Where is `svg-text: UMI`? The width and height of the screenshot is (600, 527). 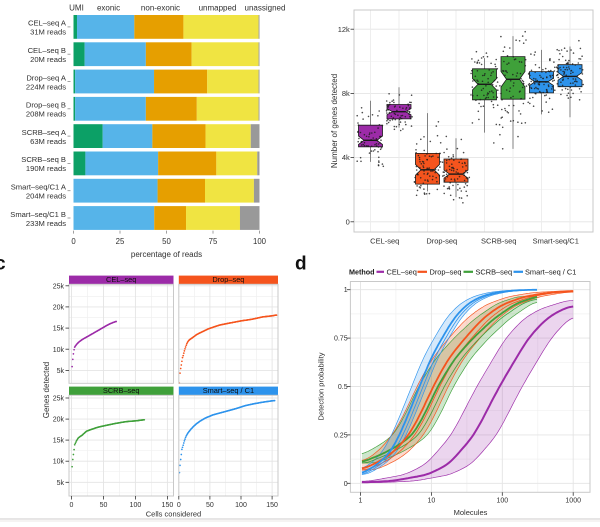
svg-text: UMI is located at coordinates (76, 8).